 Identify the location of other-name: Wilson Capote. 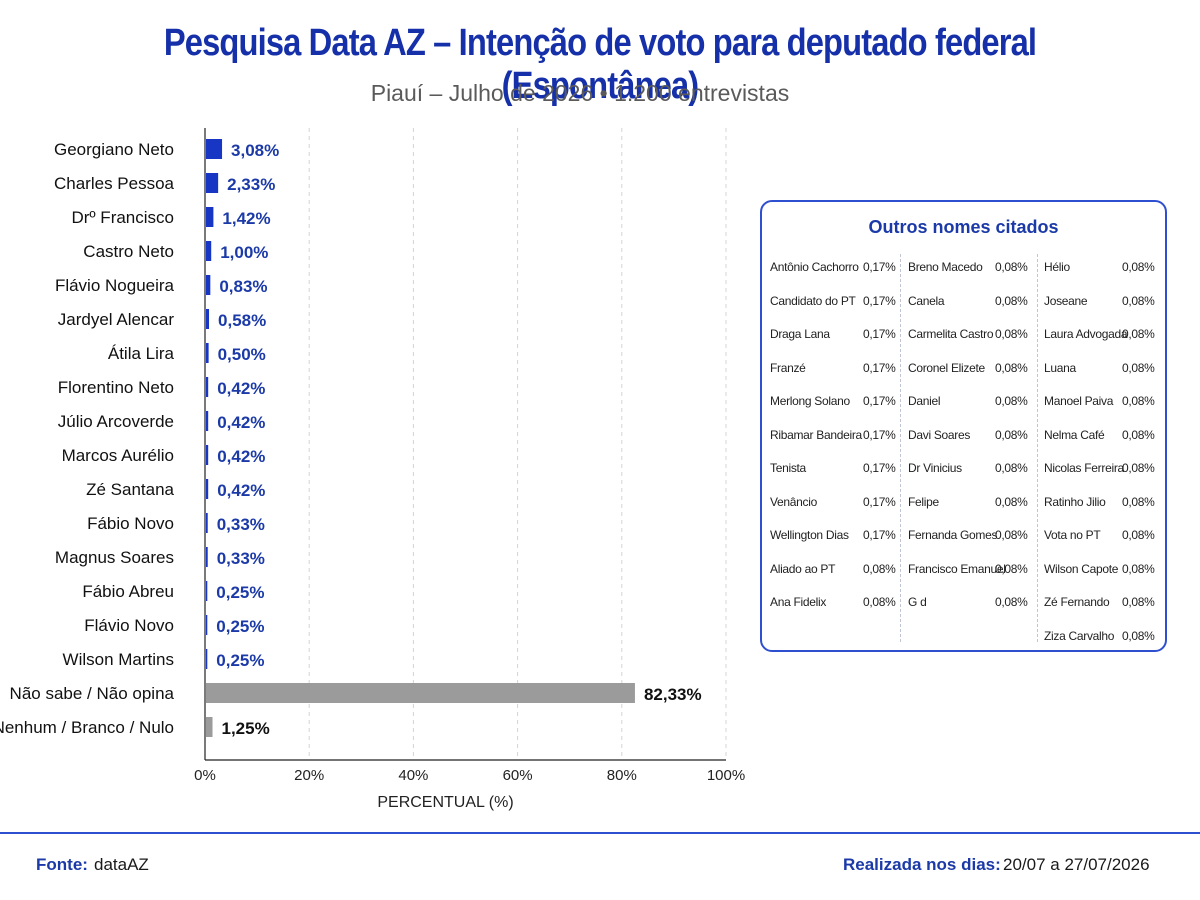
(1081, 568).